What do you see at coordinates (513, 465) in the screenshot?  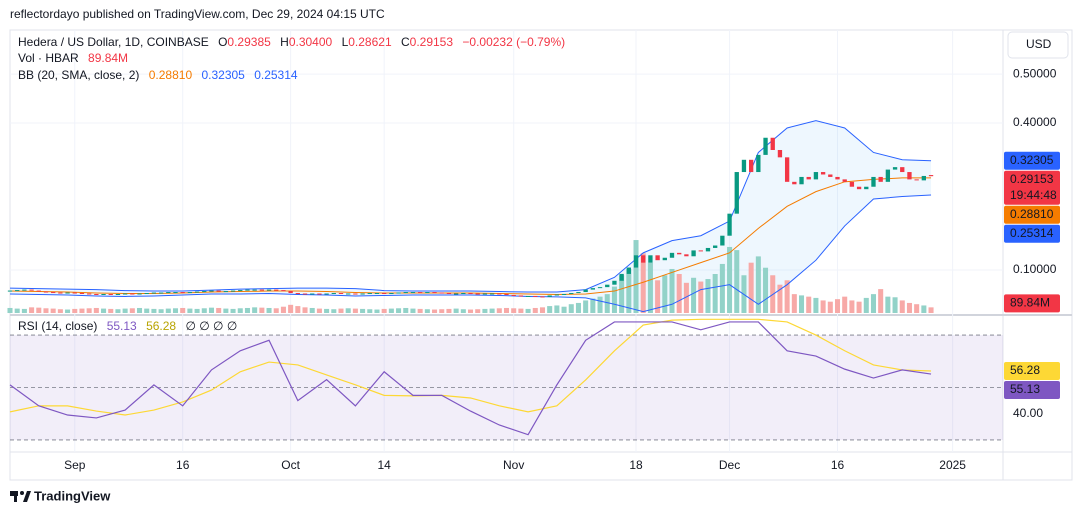 I see `x-tick-label: Nov` at bounding box center [513, 465].